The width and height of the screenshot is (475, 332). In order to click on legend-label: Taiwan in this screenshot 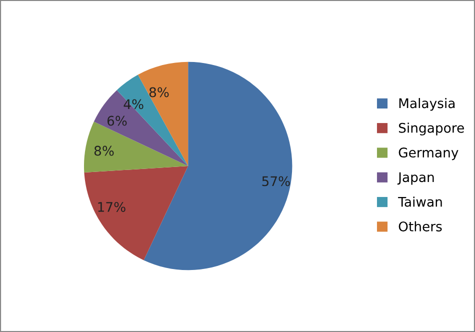, I will do `click(420, 201)`.